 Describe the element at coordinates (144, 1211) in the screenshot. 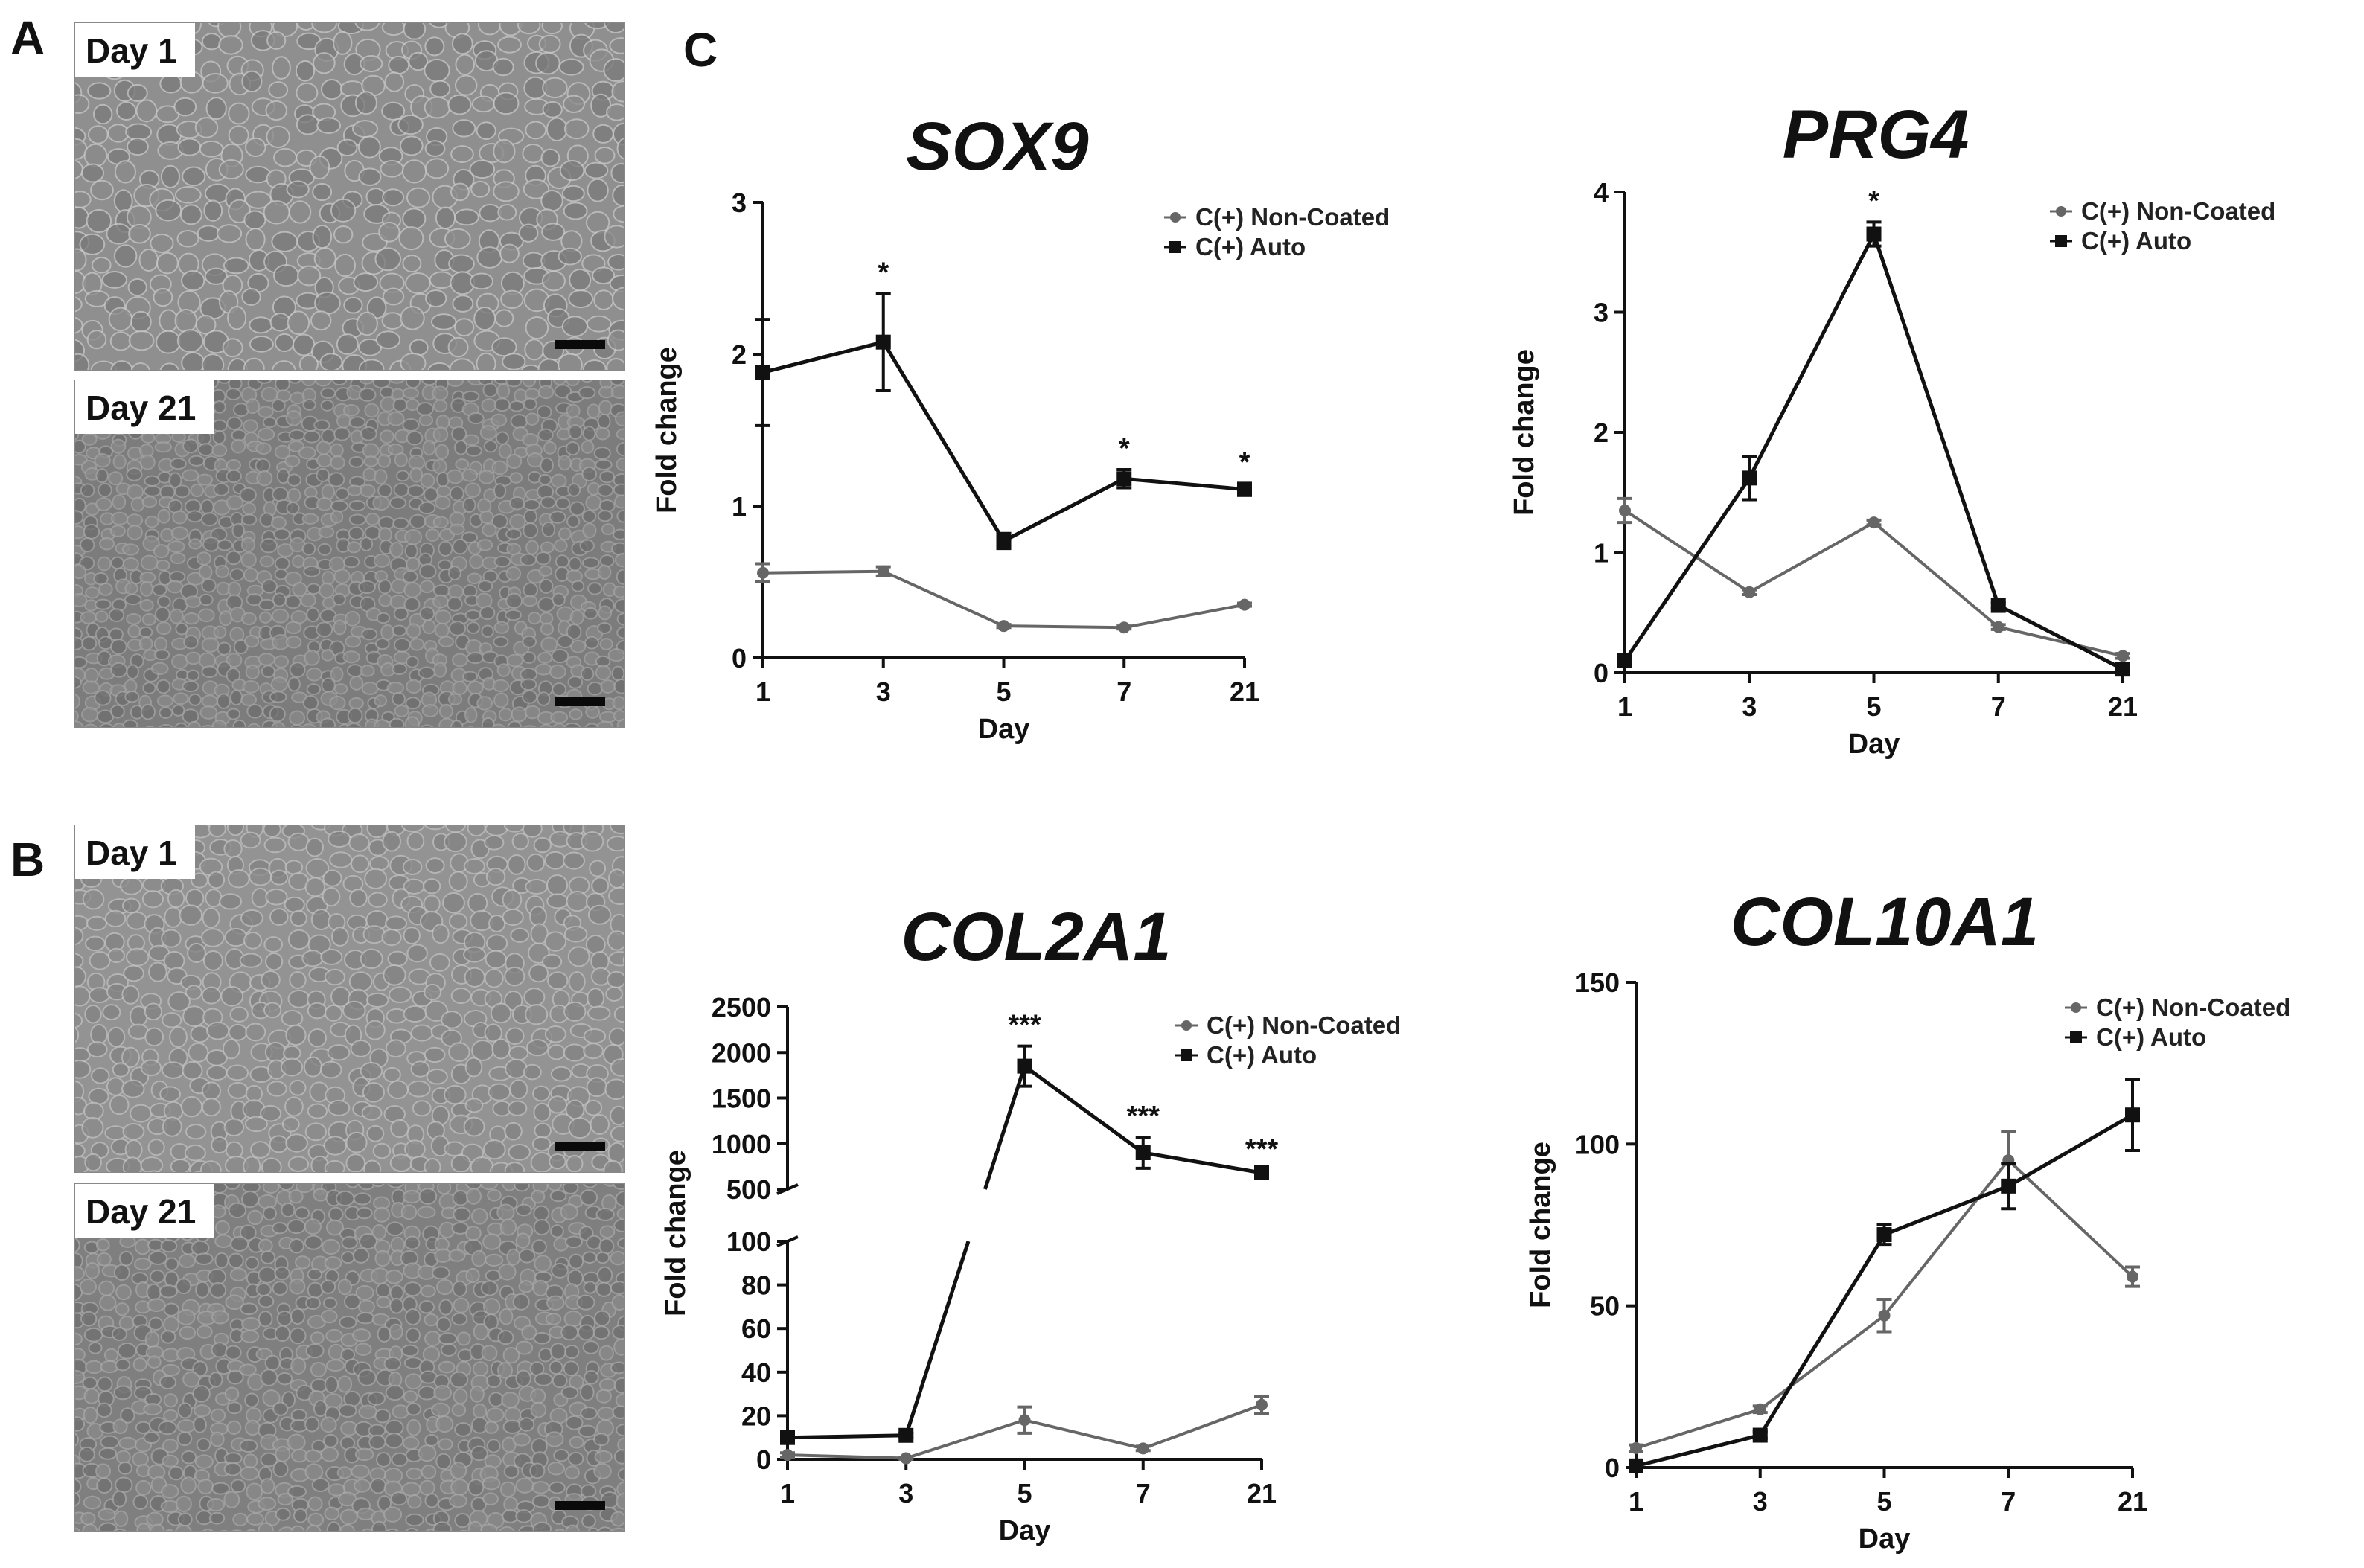

I see `micrograph-label: Day 21` at that location.